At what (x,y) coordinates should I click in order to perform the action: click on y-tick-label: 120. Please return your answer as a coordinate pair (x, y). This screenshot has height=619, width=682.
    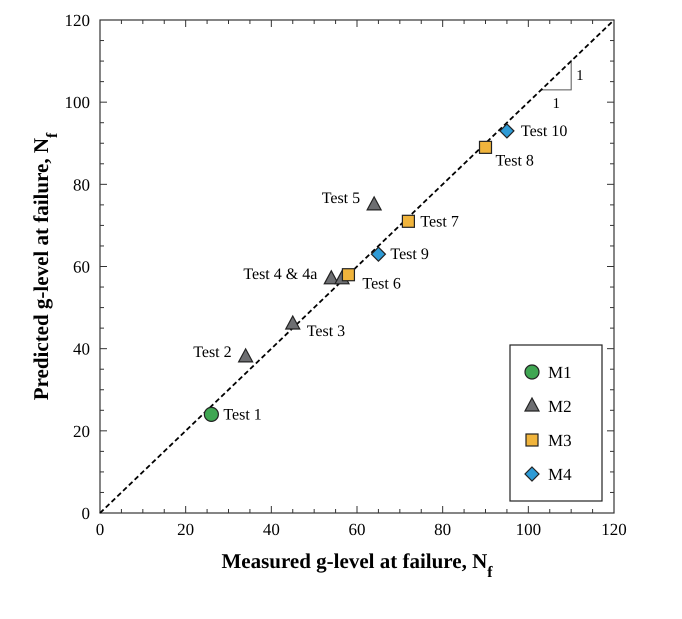
    Looking at the image, I should click on (77, 20).